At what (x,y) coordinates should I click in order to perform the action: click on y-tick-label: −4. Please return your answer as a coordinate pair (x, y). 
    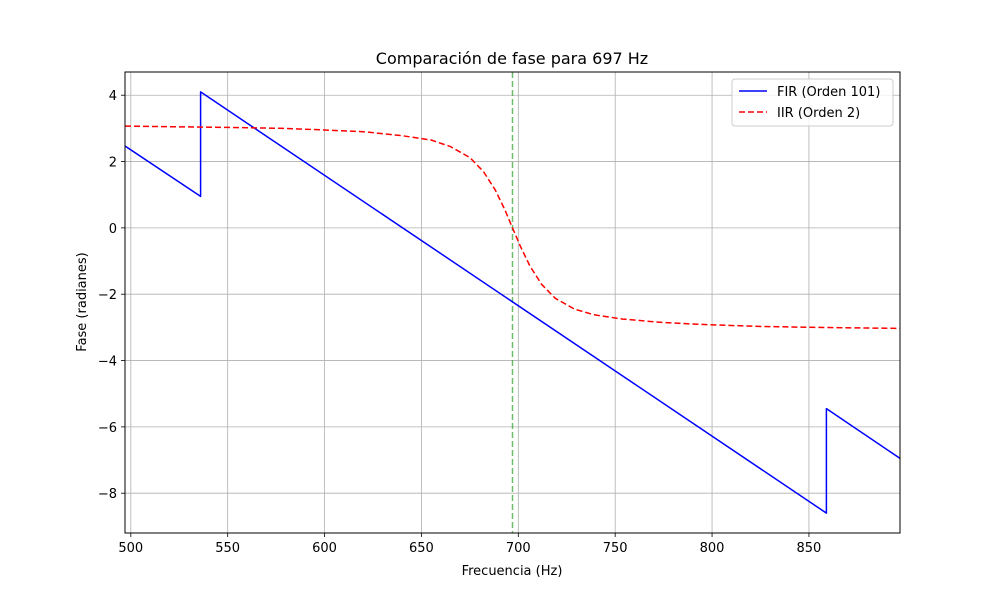
    Looking at the image, I should click on (107, 362).